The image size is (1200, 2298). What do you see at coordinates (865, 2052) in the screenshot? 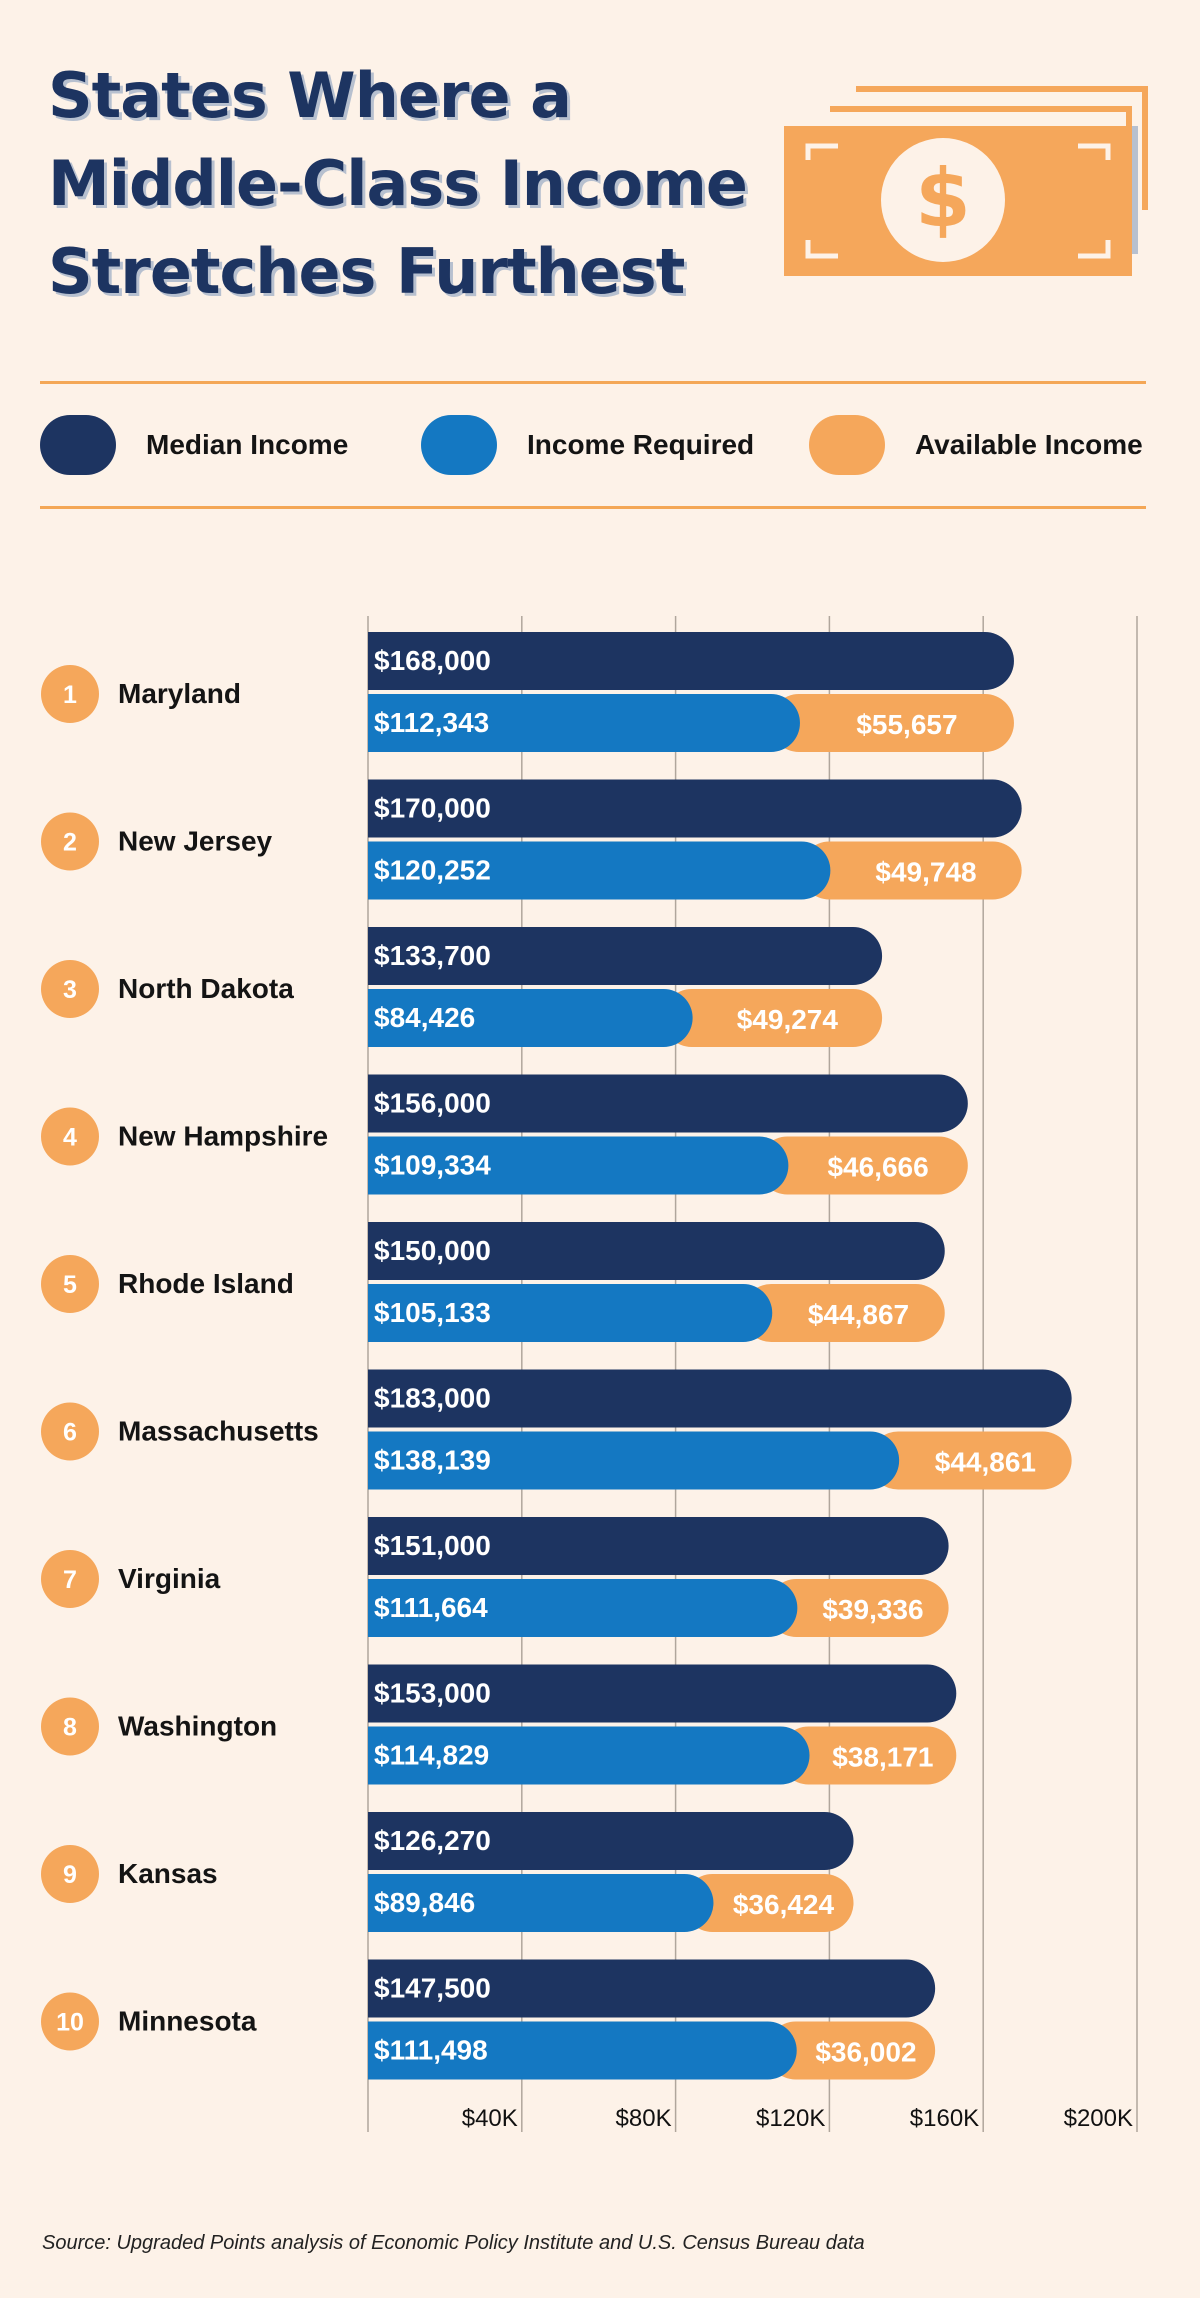
I see `available-income-label: $36,002` at bounding box center [865, 2052].